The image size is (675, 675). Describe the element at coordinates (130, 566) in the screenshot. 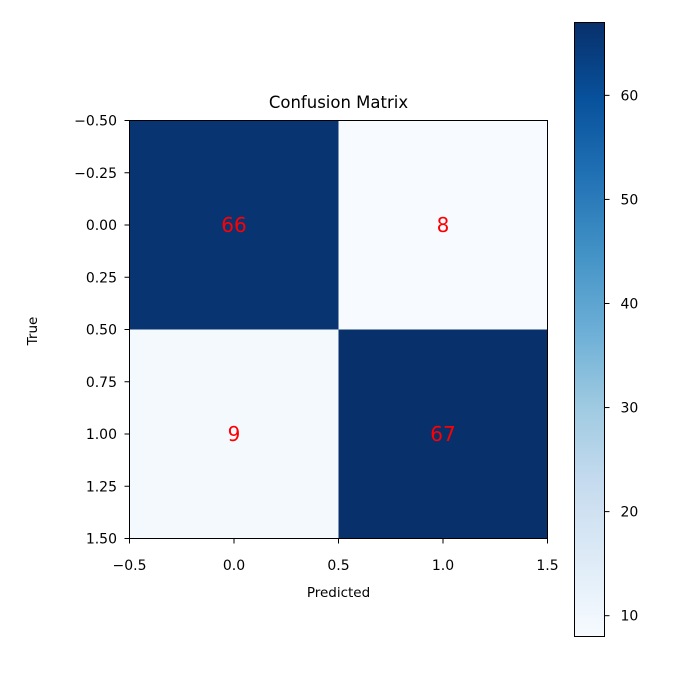

I see `x-tick-label: −0.5` at that location.